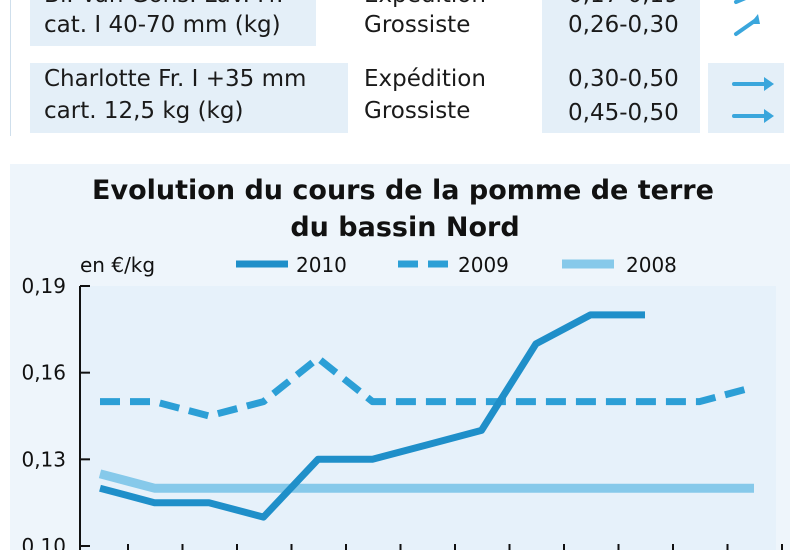 This screenshot has height=550, width=800. What do you see at coordinates (425, 79) in the screenshot?
I see `row2-stage-1: Expédition` at bounding box center [425, 79].